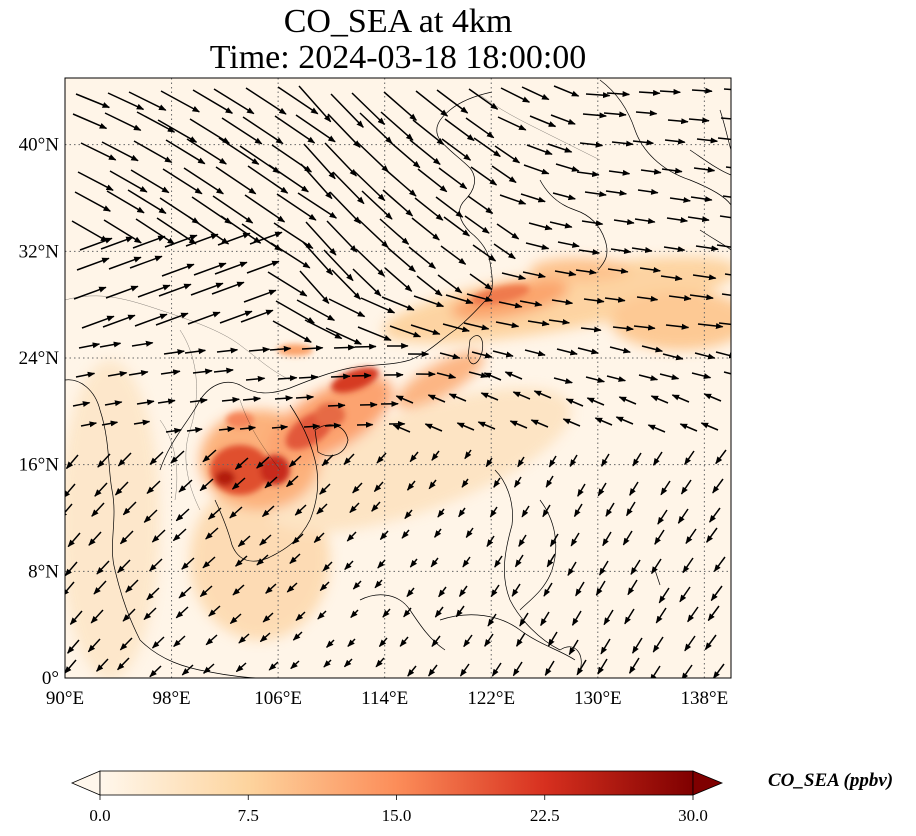  I want to click on colorbar-tick-label: 15.0, so click(397, 815).